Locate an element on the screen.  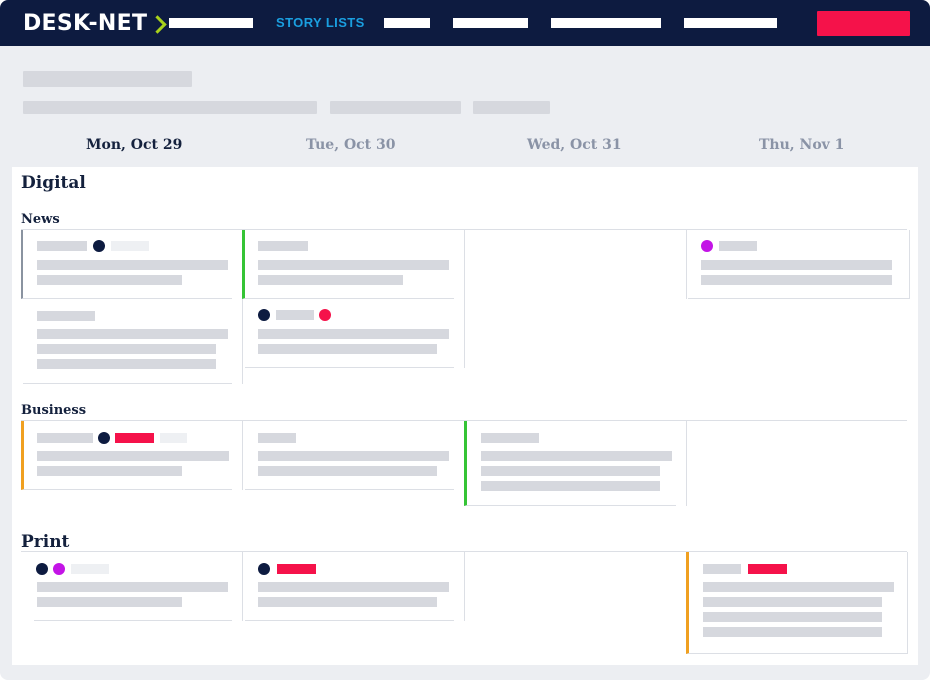
day-header-thu: Thu, Nov 1 is located at coordinates (802, 145).